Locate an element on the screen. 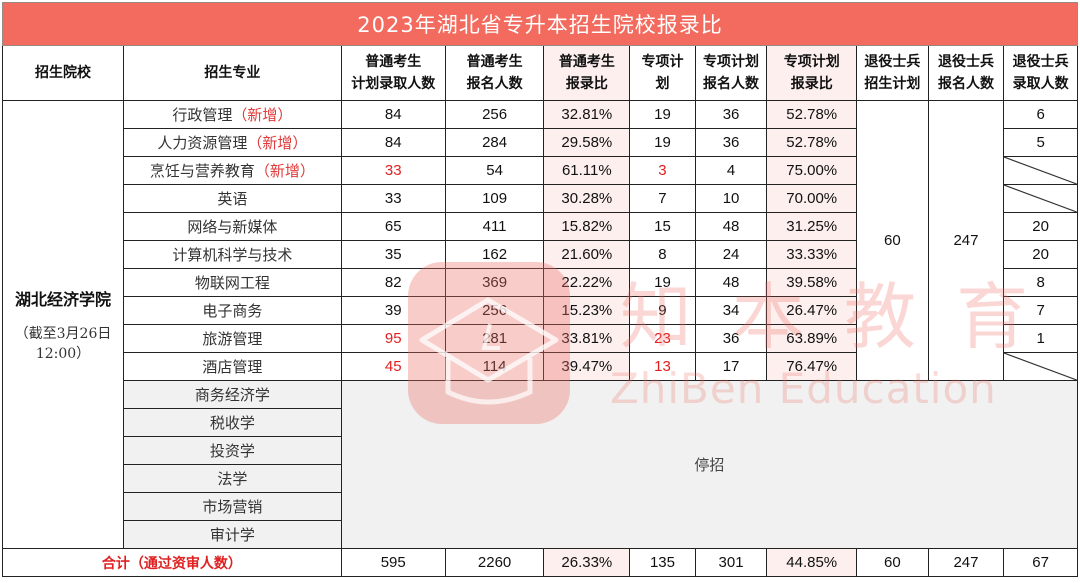  table-title: 2023年湖北省专升本招生院校报录比 is located at coordinates (540, 24).